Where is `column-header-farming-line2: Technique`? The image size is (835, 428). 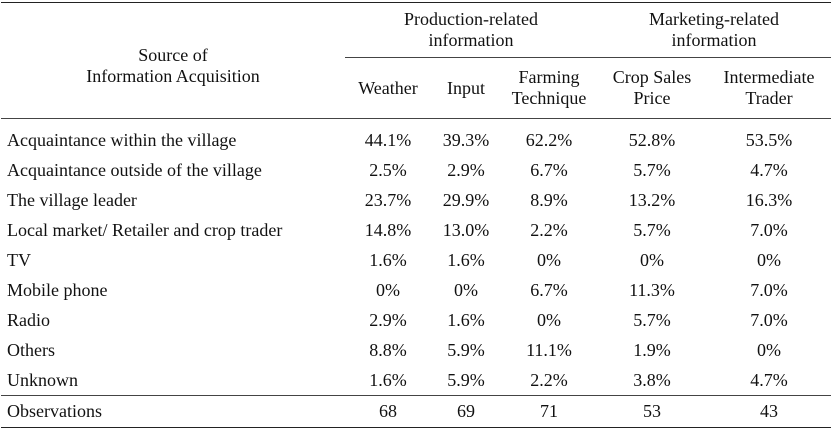
column-header-farming-line2: Technique is located at coordinates (549, 98).